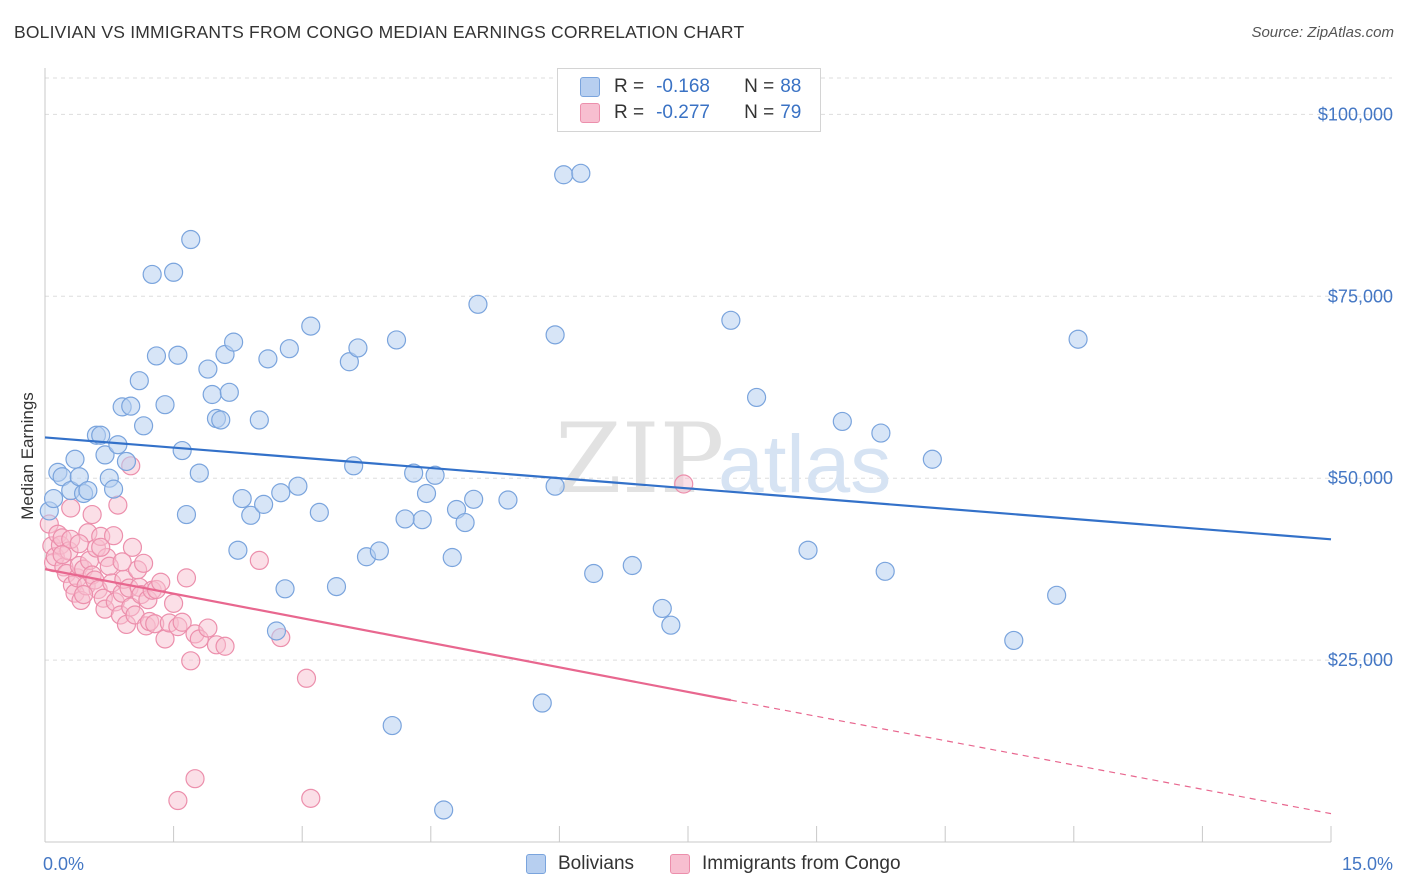  What do you see at coordinates (1360, 296) in the screenshot?
I see `y-tick-label: $75,000` at bounding box center [1360, 296].